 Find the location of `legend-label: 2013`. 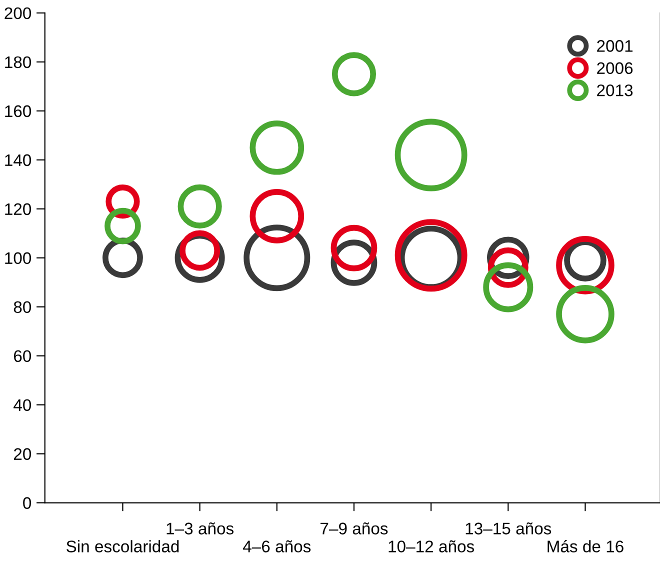

legend-label: 2013 is located at coordinates (615, 90).